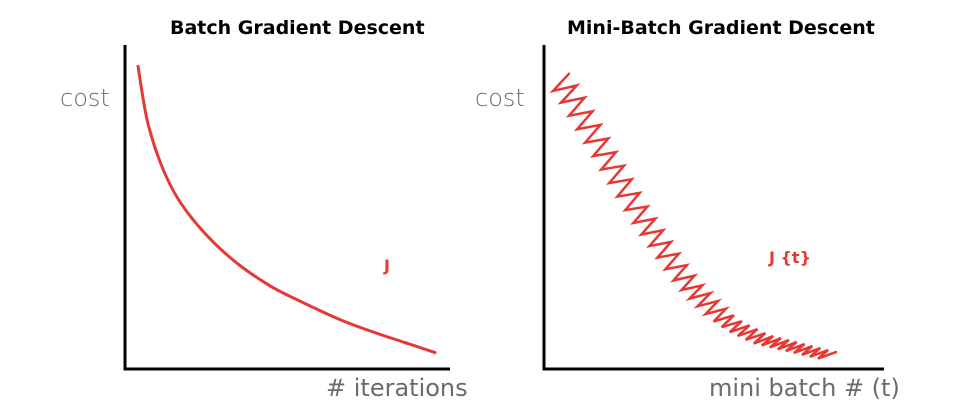 The height and width of the screenshot is (415, 978). What do you see at coordinates (721, 28) in the screenshot?
I see `chart-title: Mini-Batch Gradient Descent` at bounding box center [721, 28].